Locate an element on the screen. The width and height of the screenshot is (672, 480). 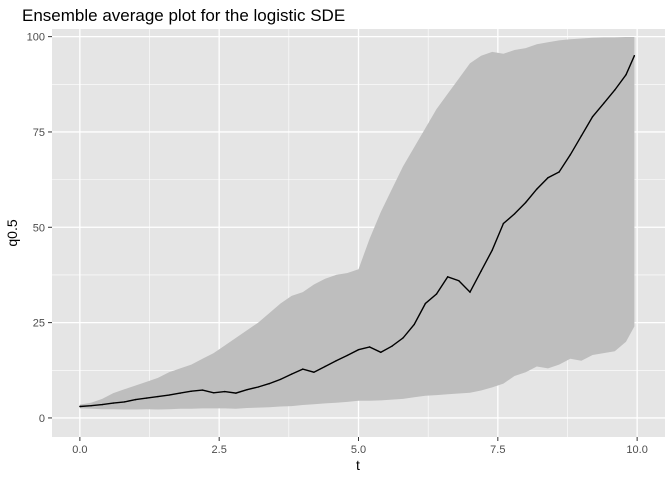
y-tick-label: 25 is located at coordinates (39, 324).